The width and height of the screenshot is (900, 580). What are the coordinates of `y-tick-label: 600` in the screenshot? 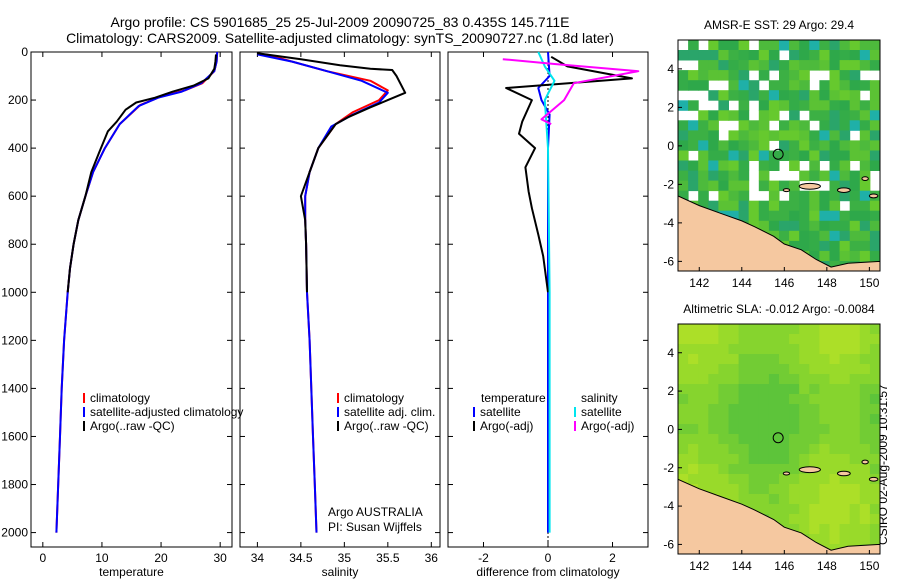 It's located at (18, 196).